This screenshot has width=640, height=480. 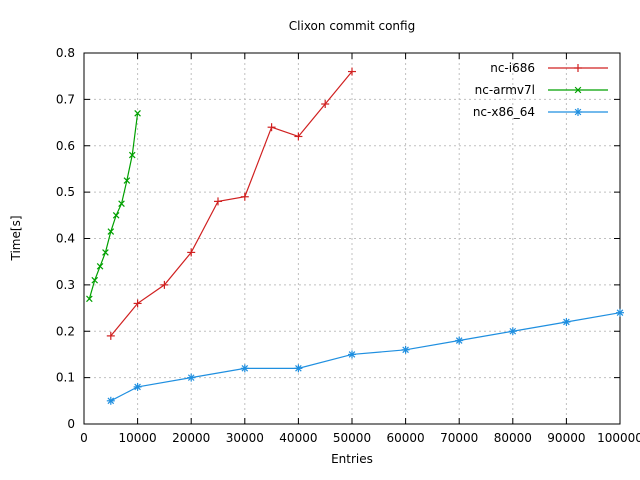 I want to click on x-tick-label: 0, so click(x=84, y=438).